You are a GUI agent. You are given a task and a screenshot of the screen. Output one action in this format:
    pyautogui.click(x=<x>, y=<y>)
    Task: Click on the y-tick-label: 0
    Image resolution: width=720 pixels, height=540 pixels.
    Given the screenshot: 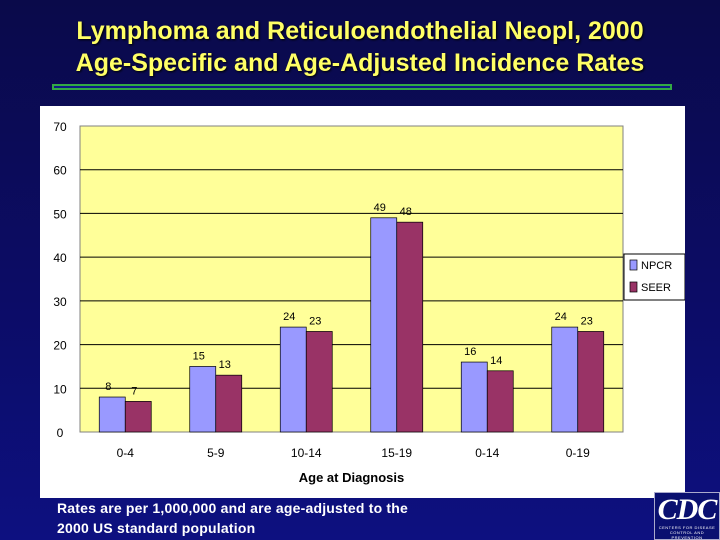 What is the action you would take?
    pyautogui.click(x=60, y=433)
    